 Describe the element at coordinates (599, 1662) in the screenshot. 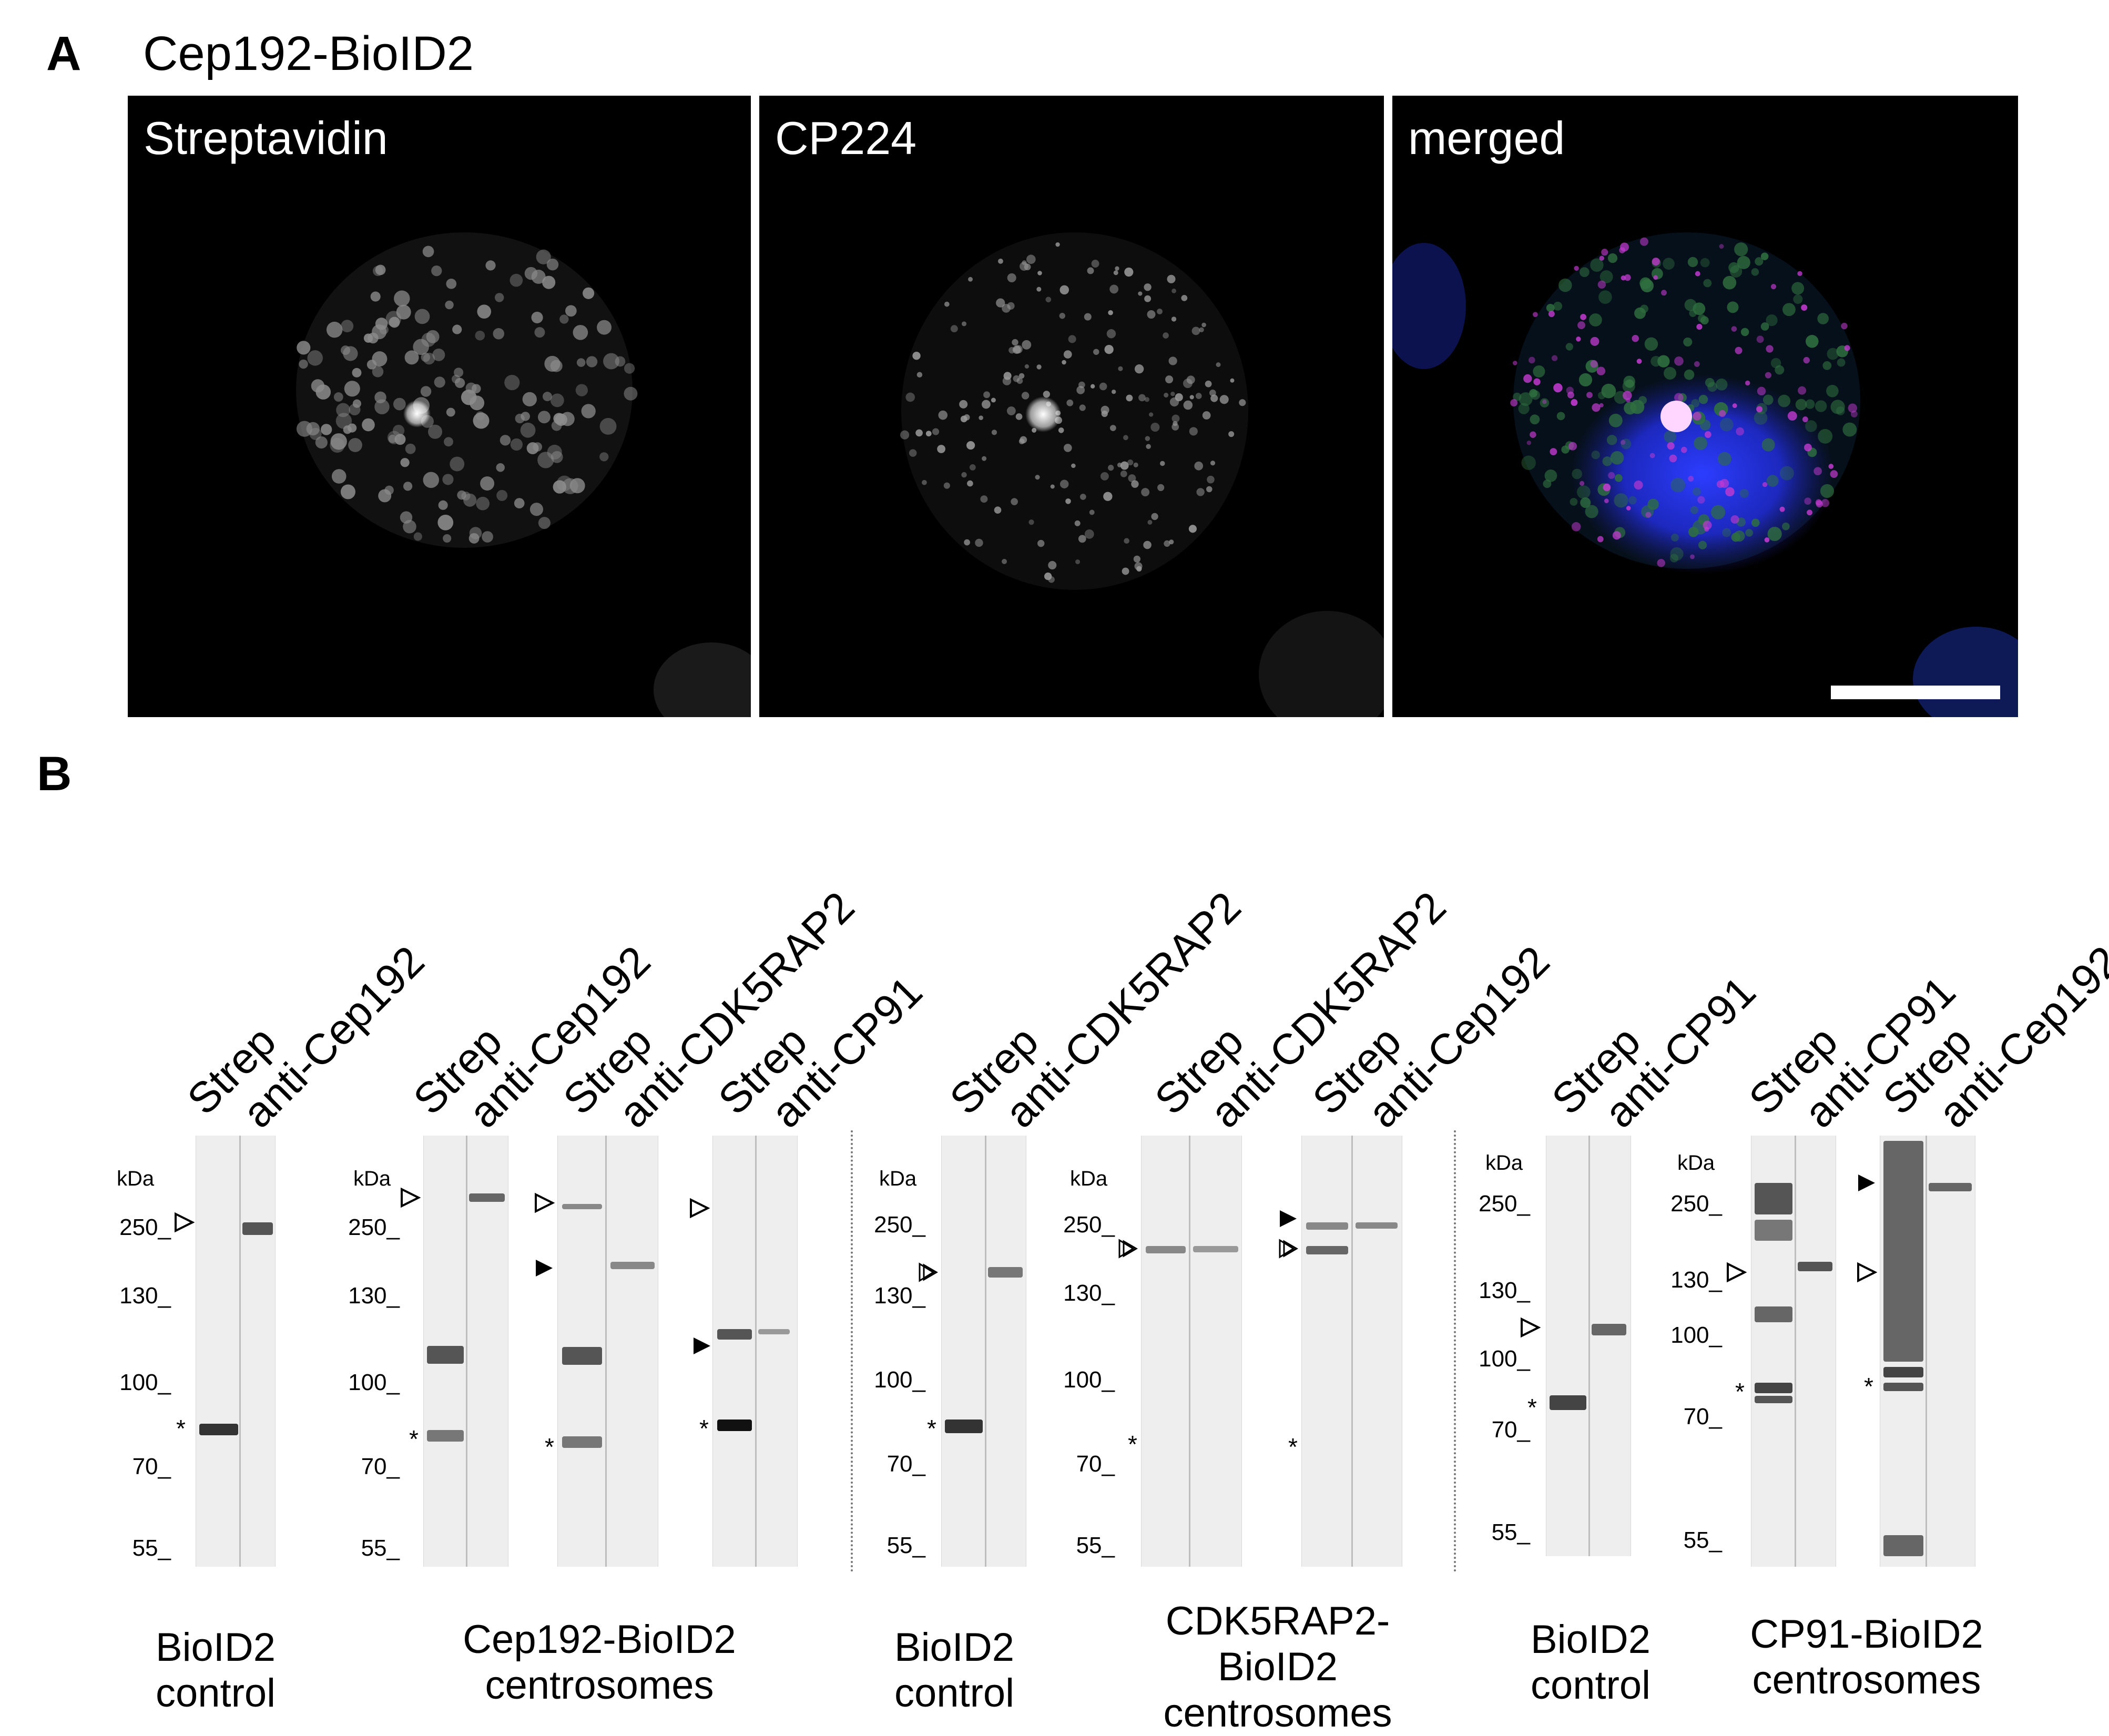

I see `group-label-cep192-centrosomes: Cep192-BioID2 centrosomes` at that location.